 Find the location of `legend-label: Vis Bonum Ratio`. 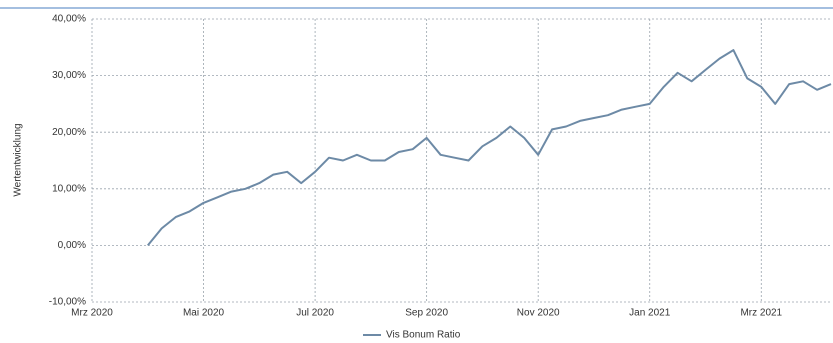

legend-label: Vis Bonum Ratio is located at coordinates (423, 335).